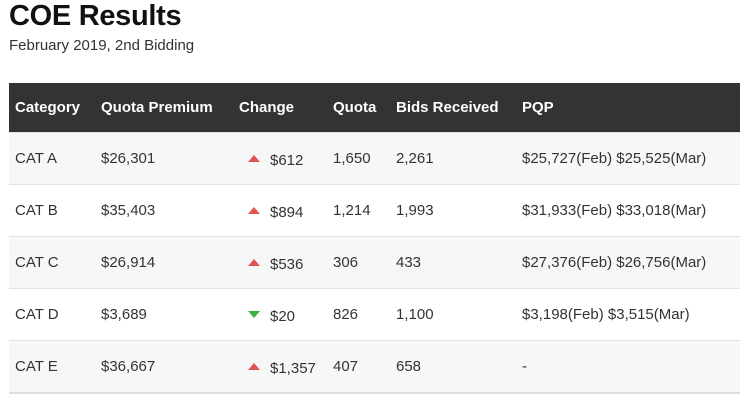 The height and width of the screenshot is (407, 750). What do you see at coordinates (628, 108) in the screenshot?
I see `header-pqp: PQP` at bounding box center [628, 108].